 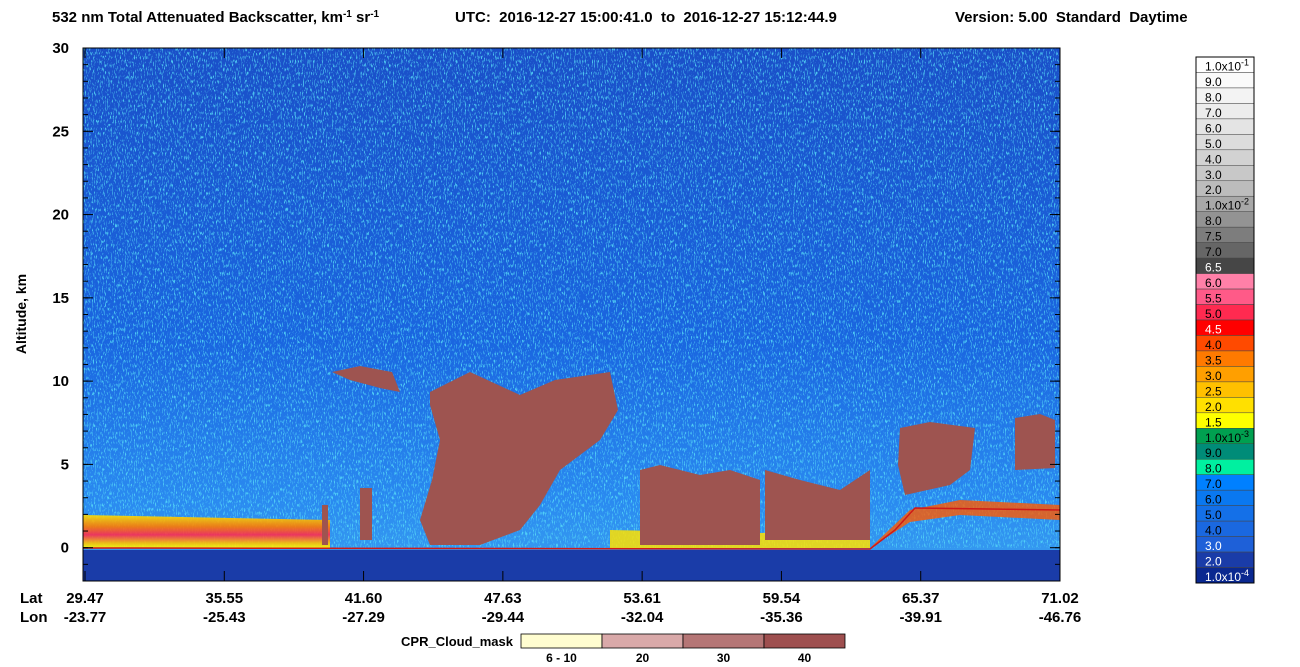 I want to click on cloud-mask-label: CPR_Cloud_mask, so click(x=457, y=641).